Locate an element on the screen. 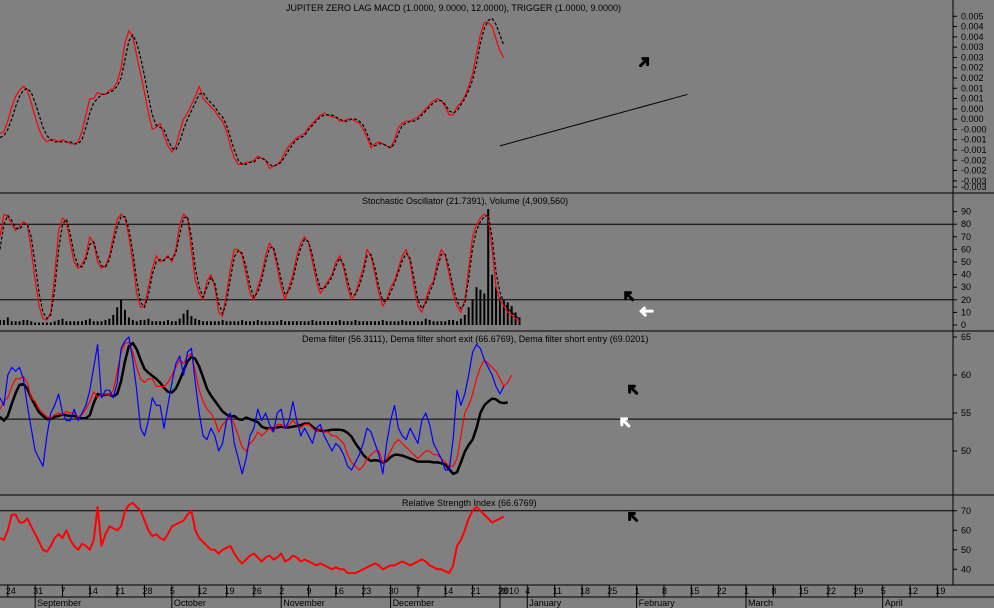 The width and height of the screenshot is (994, 608). x-tick-label: 12 is located at coordinates (913, 591).